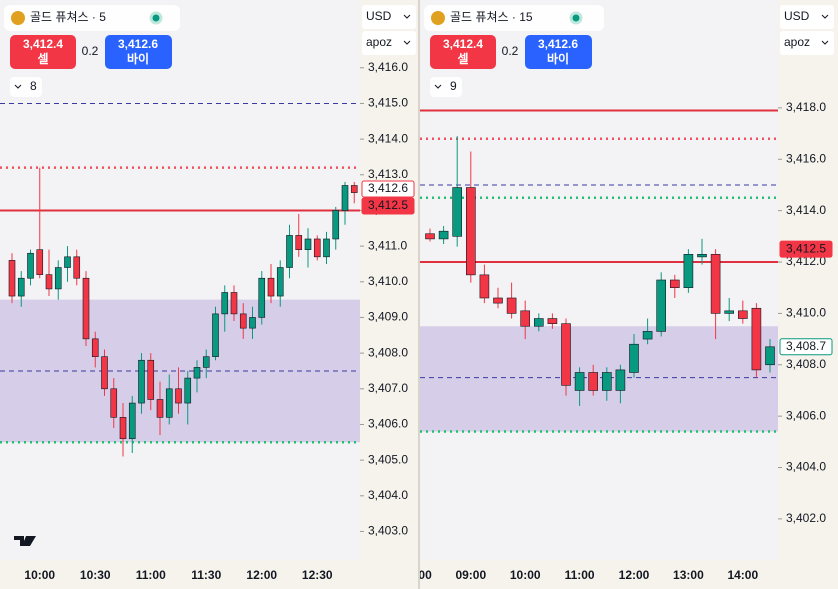  Describe the element at coordinates (388, 188) in the screenshot. I see `price-tag-label: 3,412.6` at that location.